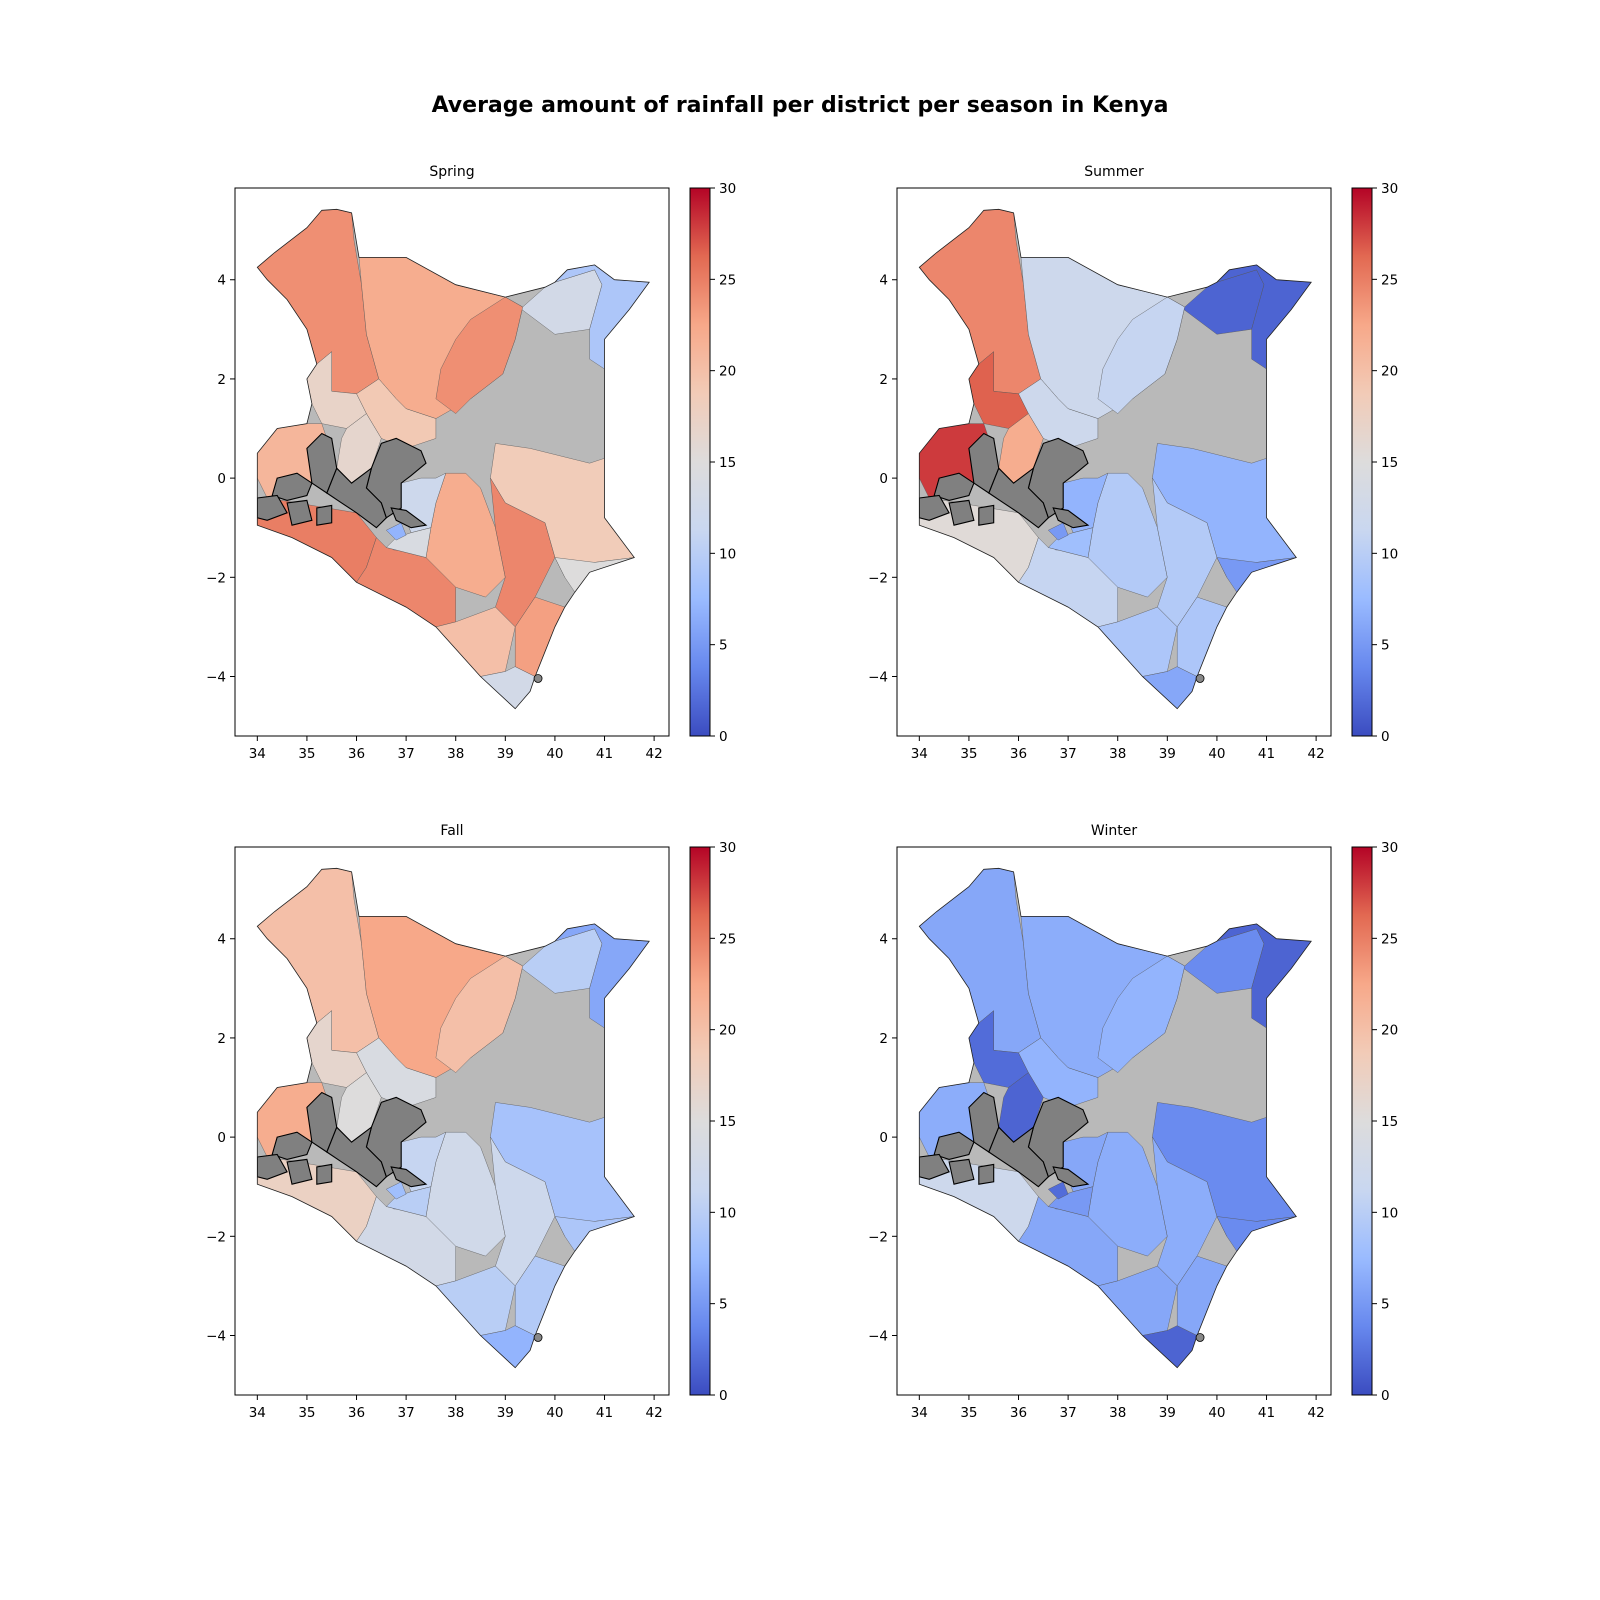  Describe the element at coordinates (451, 831) in the screenshot. I see `panel-title: Fall` at that location.